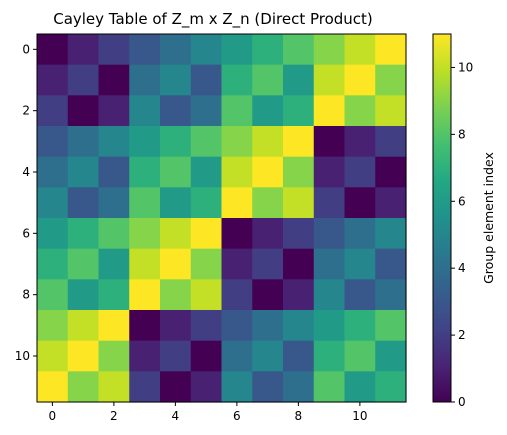 The height and width of the screenshot is (435, 507). What do you see at coordinates (26, 202) in the screenshot?
I see `y-axis-ticks: 0 2 4 6 8 10` at bounding box center [26, 202].